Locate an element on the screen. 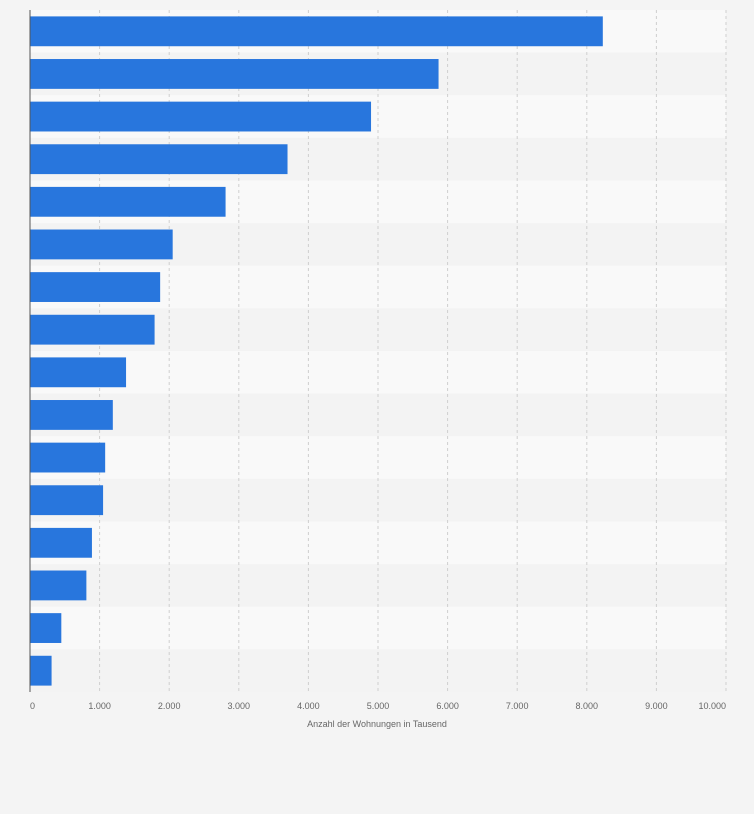 This screenshot has height=814, width=754. x-tick-label: 3.000 is located at coordinates (239, 706).